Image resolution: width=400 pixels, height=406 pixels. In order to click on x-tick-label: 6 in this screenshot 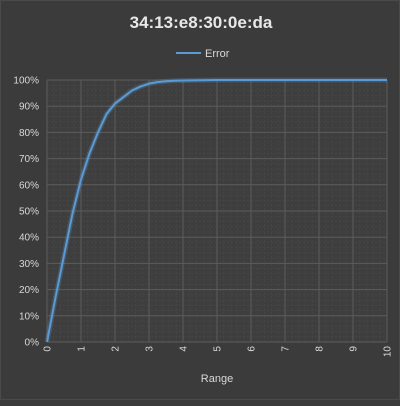, I will do `click(252, 349)`.